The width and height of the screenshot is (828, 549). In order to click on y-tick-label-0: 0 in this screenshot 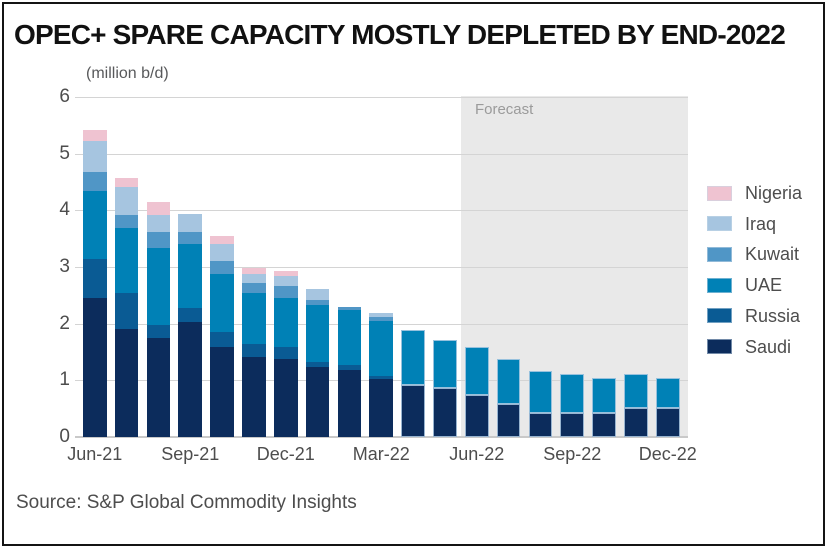, I will do `click(64, 436)`.